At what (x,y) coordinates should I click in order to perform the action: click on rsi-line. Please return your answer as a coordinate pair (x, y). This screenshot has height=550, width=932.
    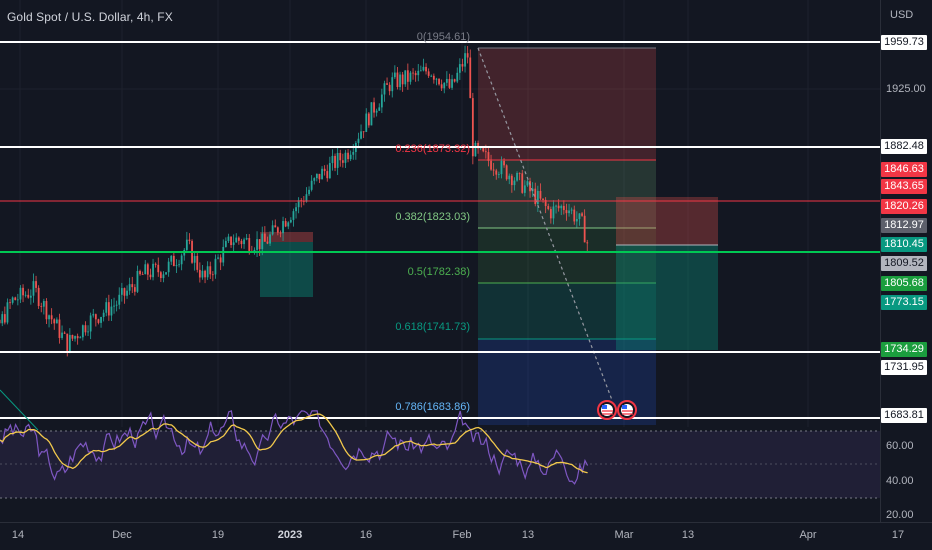
    Looking at the image, I should click on (294, 447).